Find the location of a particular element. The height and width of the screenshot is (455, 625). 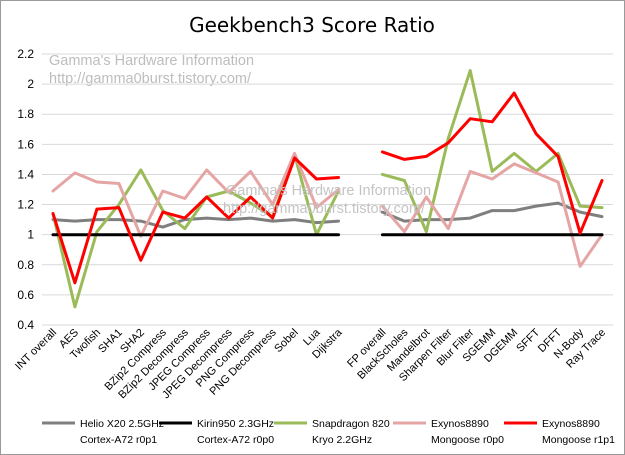

y-tick-label: 1.6 is located at coordinates (25, 144).